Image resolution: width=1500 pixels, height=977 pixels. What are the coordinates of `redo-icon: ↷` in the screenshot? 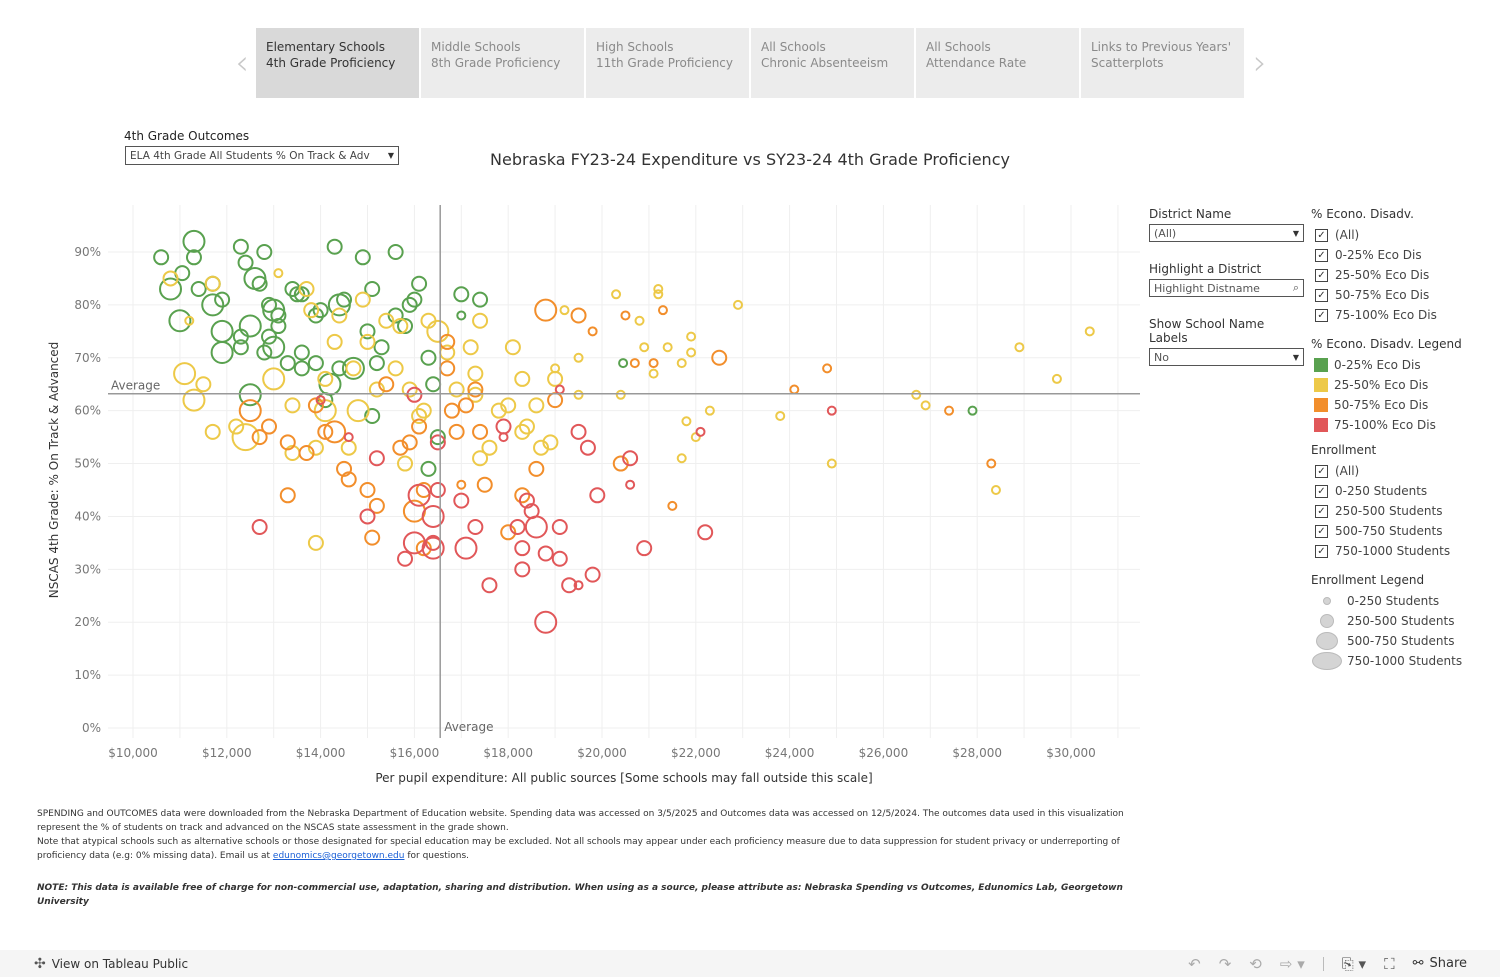 It's located at (1225, 963).